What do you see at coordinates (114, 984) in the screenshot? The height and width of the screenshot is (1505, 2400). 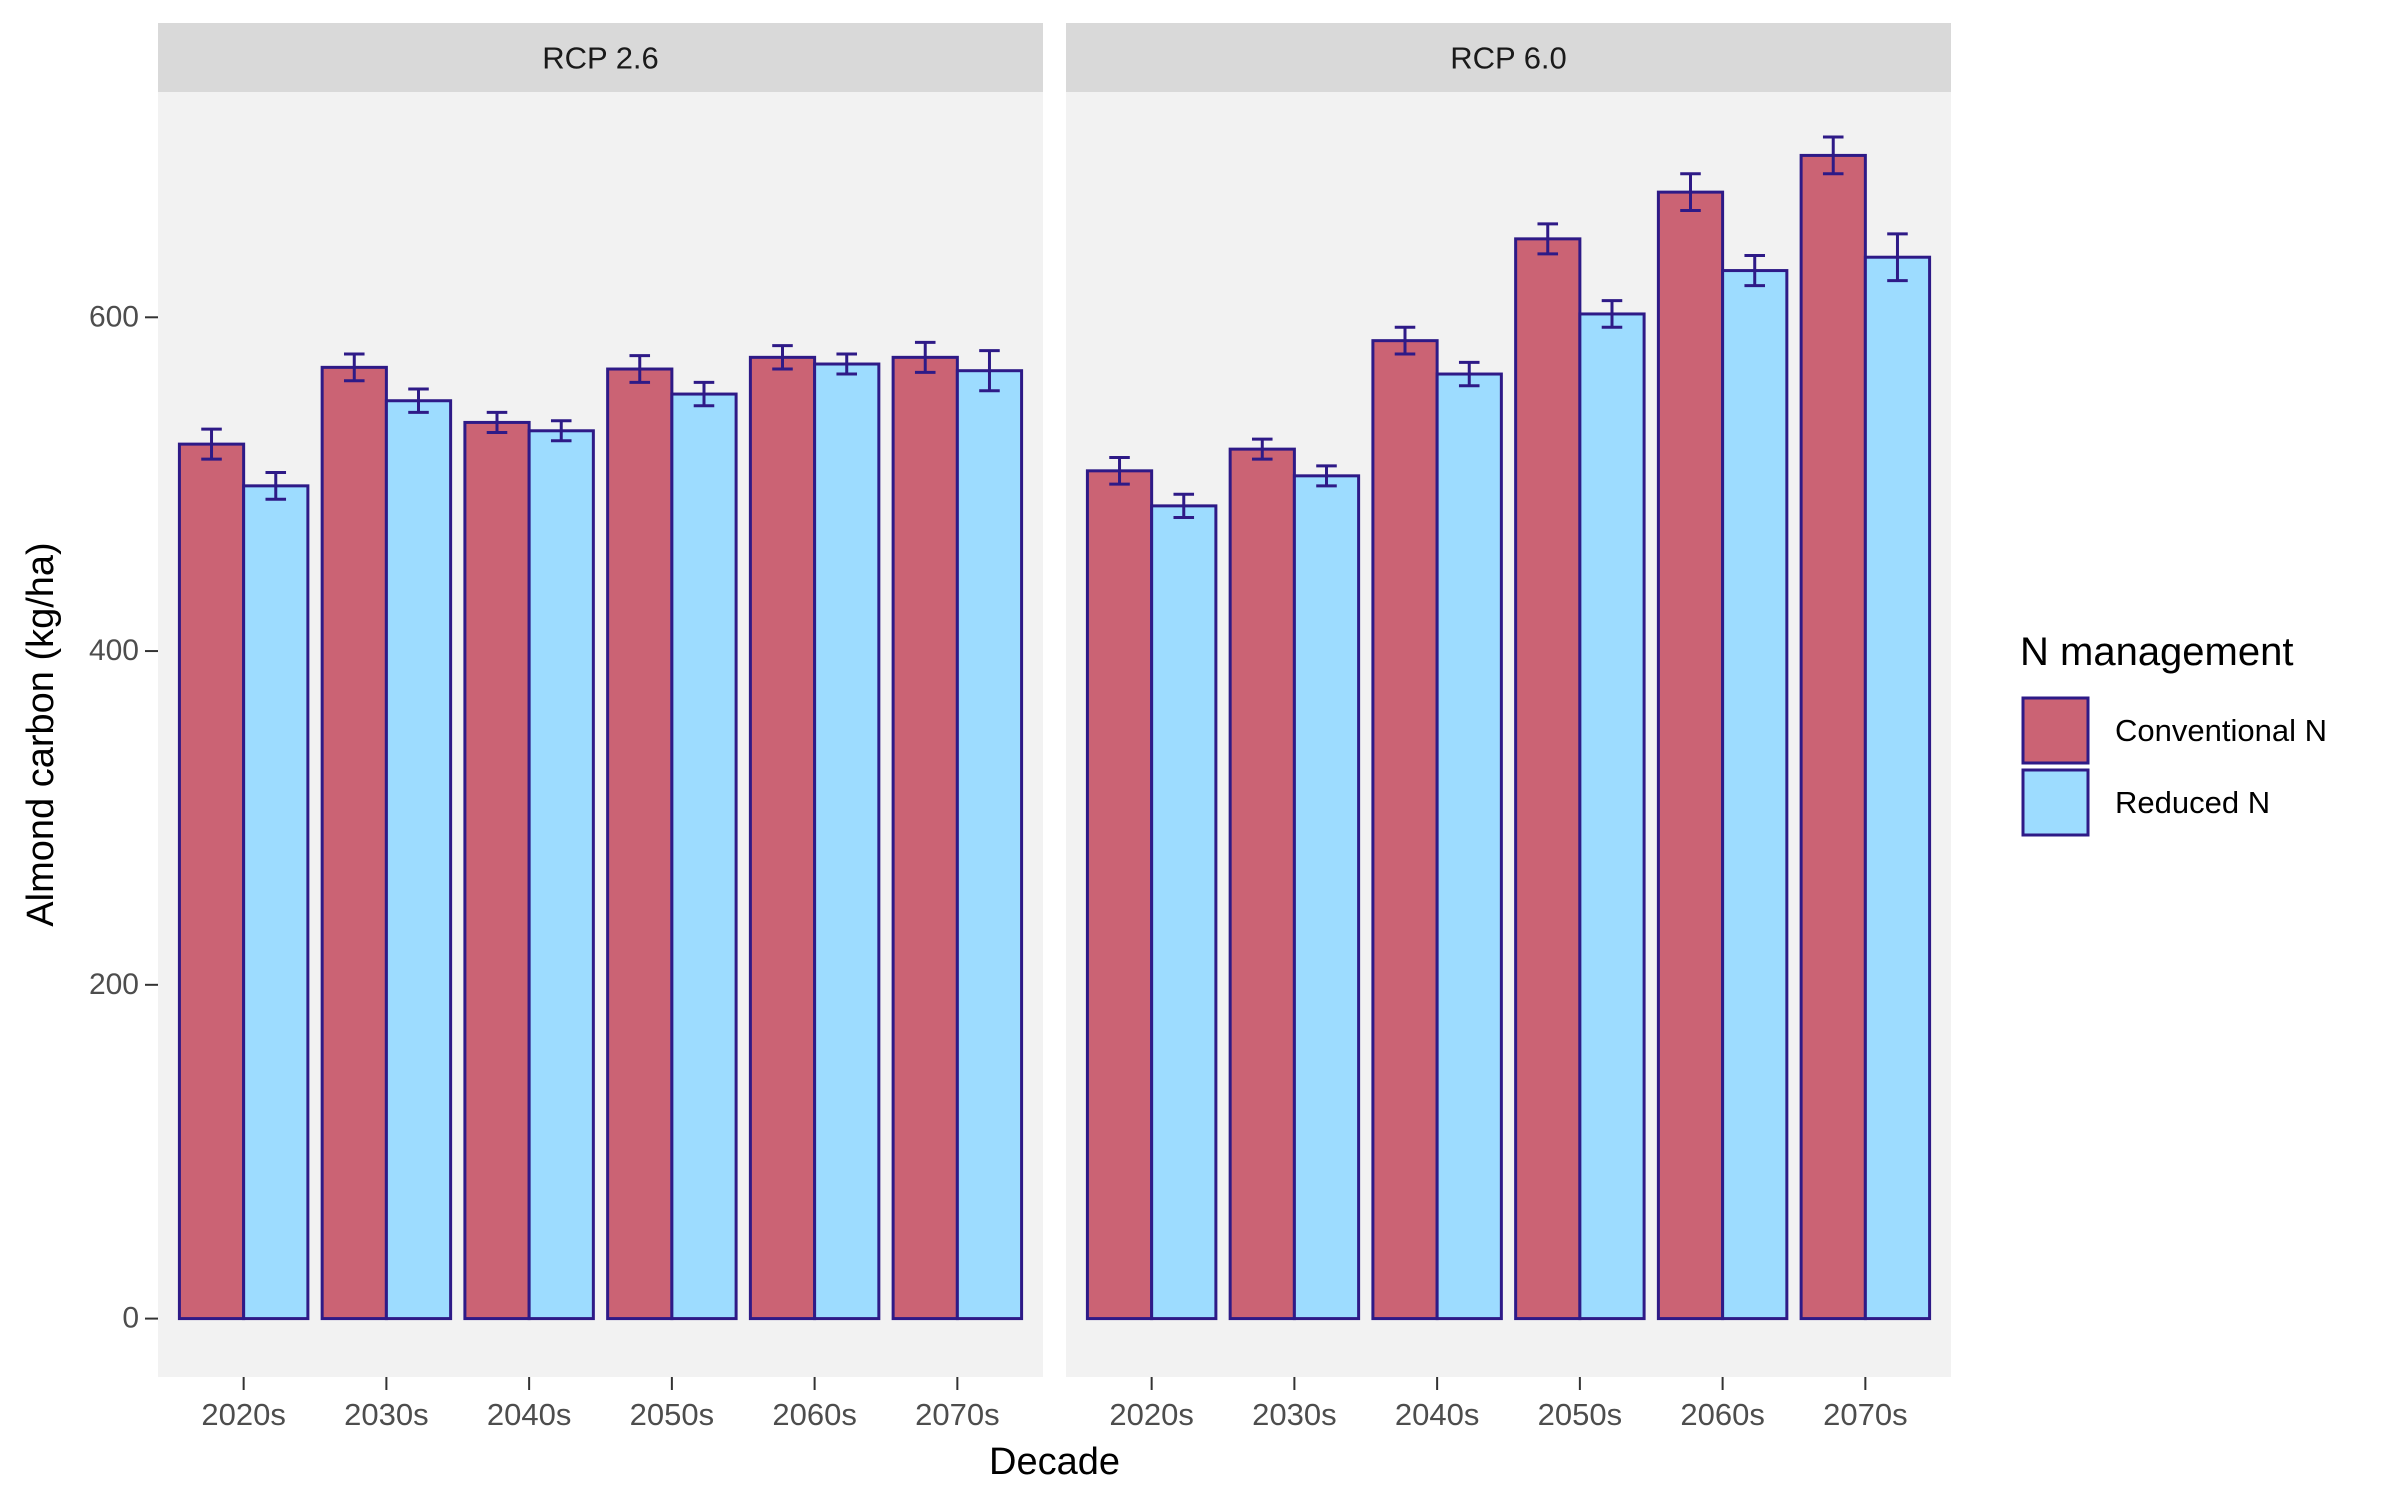 I see `y-tick-label: 200` at bounding box center [114, 984].